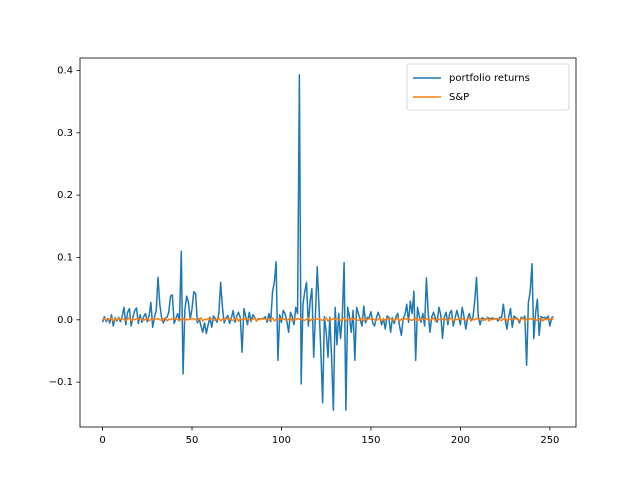 The width and height of the screenshot is (640, 480). What do you see at coordinates (65, 195) in the screenshot?
I see `y-tick-label: 0.2` at bounding box center [65, 195].